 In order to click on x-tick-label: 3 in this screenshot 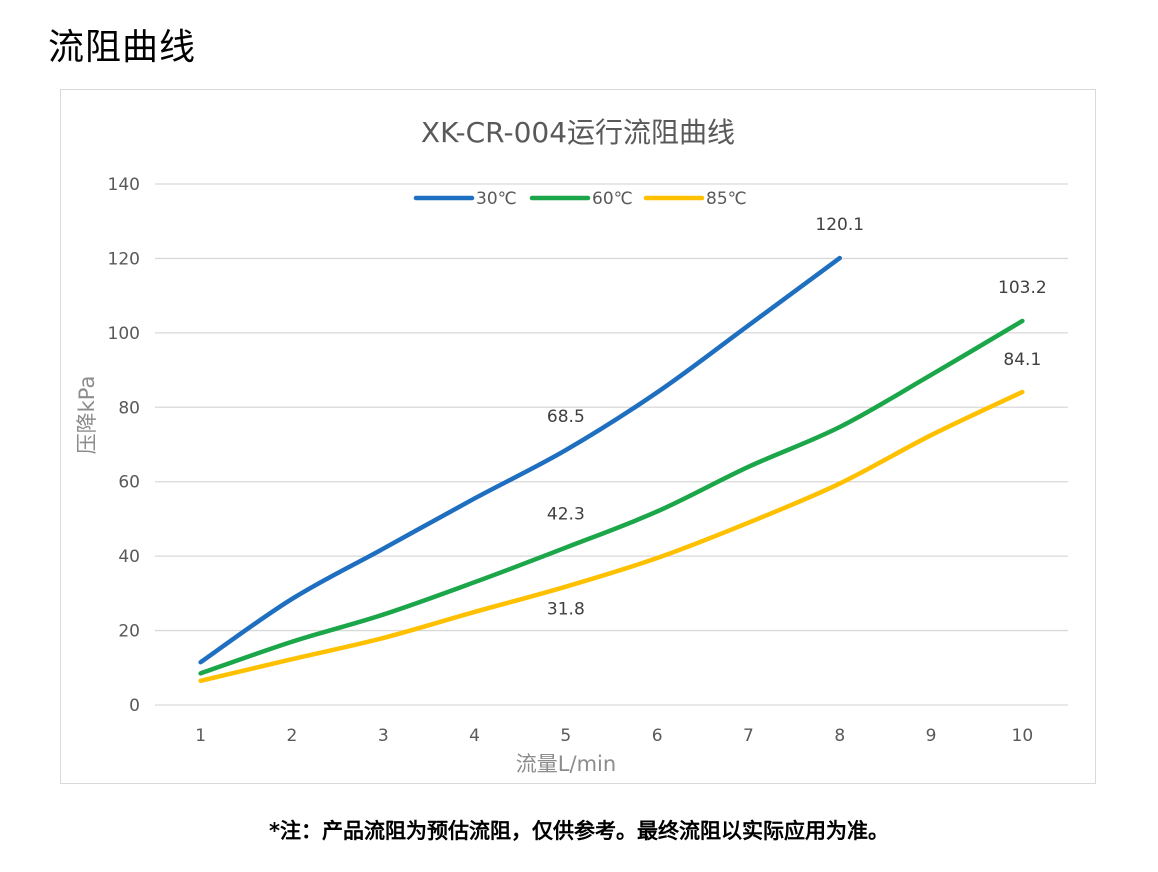, I will do `click(383, 736)`.